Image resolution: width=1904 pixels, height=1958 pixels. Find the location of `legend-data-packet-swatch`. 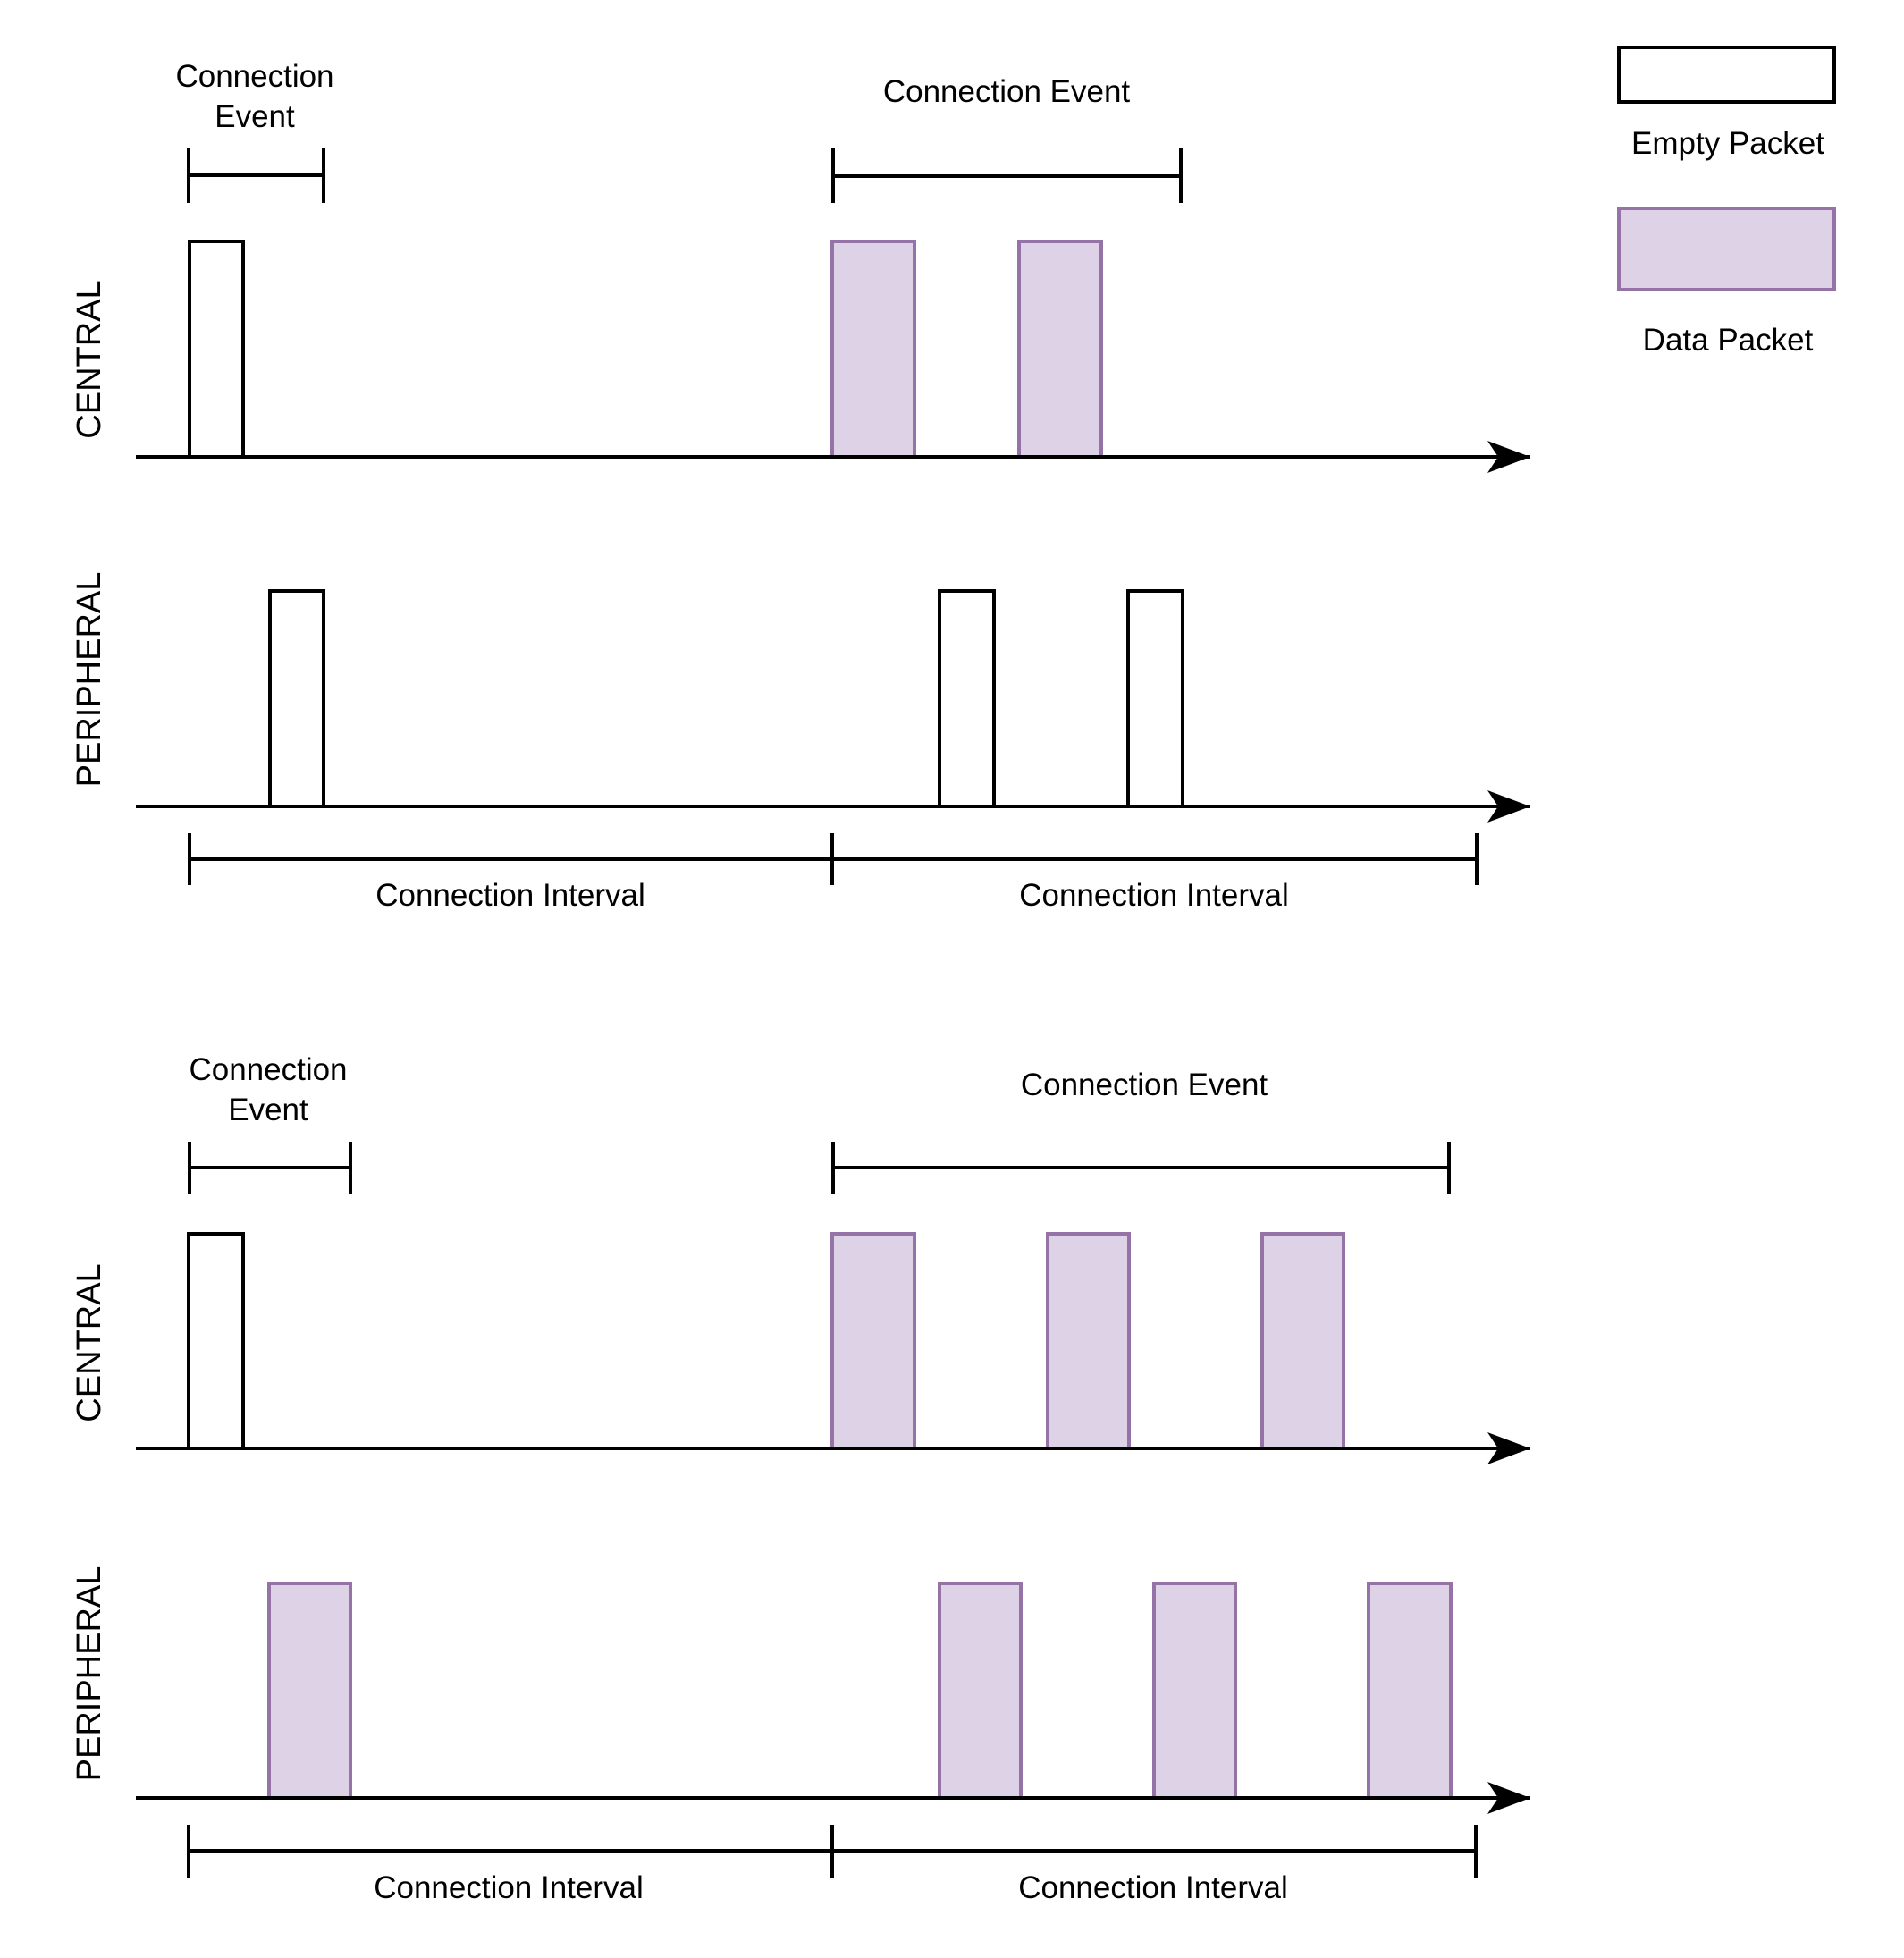

legend-data-packet-swatch is located at coordinates (1726, 249).